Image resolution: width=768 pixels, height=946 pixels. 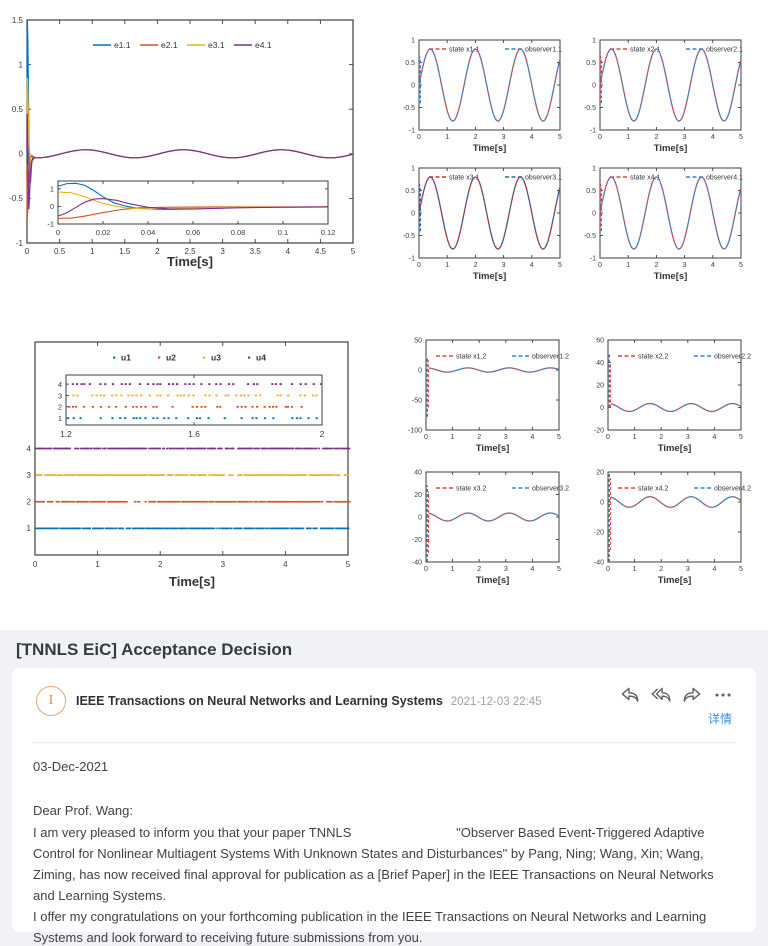 I want to click on figure-event-triggered-inputs: 0 1 2 3 4 5 1 2 3 4 Time[s] u1 u2 u3 u4 1.2 1.6 2 1 2 3 4, so click(x=189, y=465).